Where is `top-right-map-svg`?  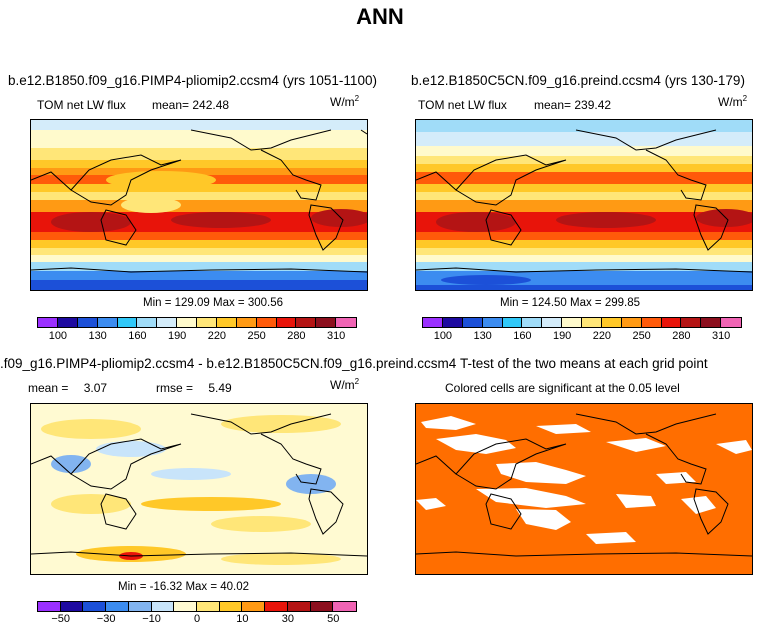 top-right-map-svg is located at coordinates (584, 205).